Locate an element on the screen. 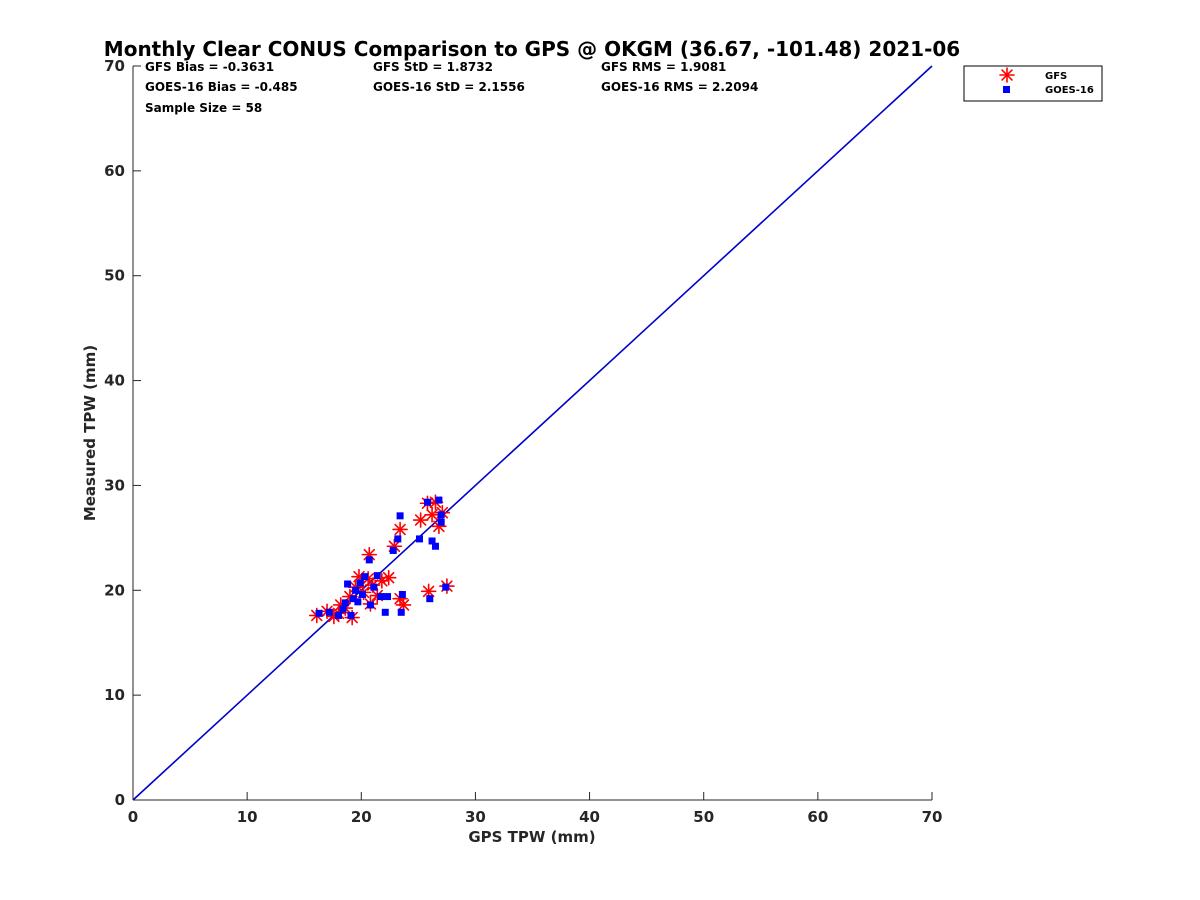  stat-text: GOES-16 RMS = 2.2094 is located at coordinates (679, 87).